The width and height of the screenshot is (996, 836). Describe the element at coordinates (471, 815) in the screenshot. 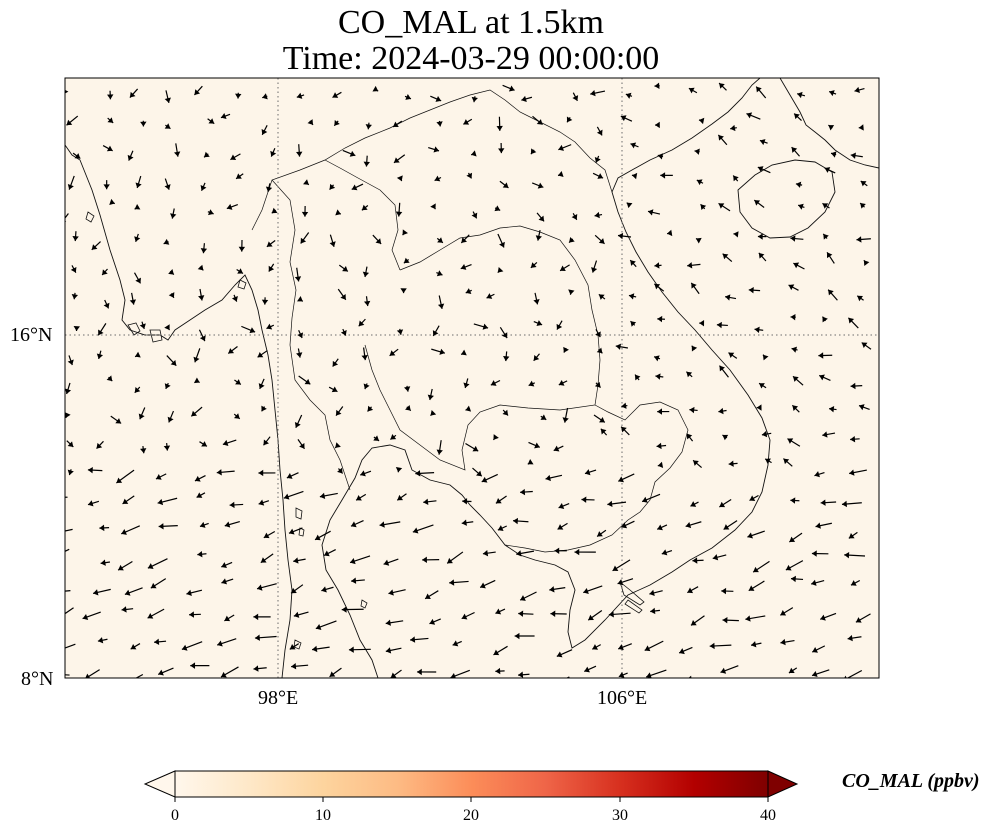

I see `colorbar-tick-20: 20` at that location.